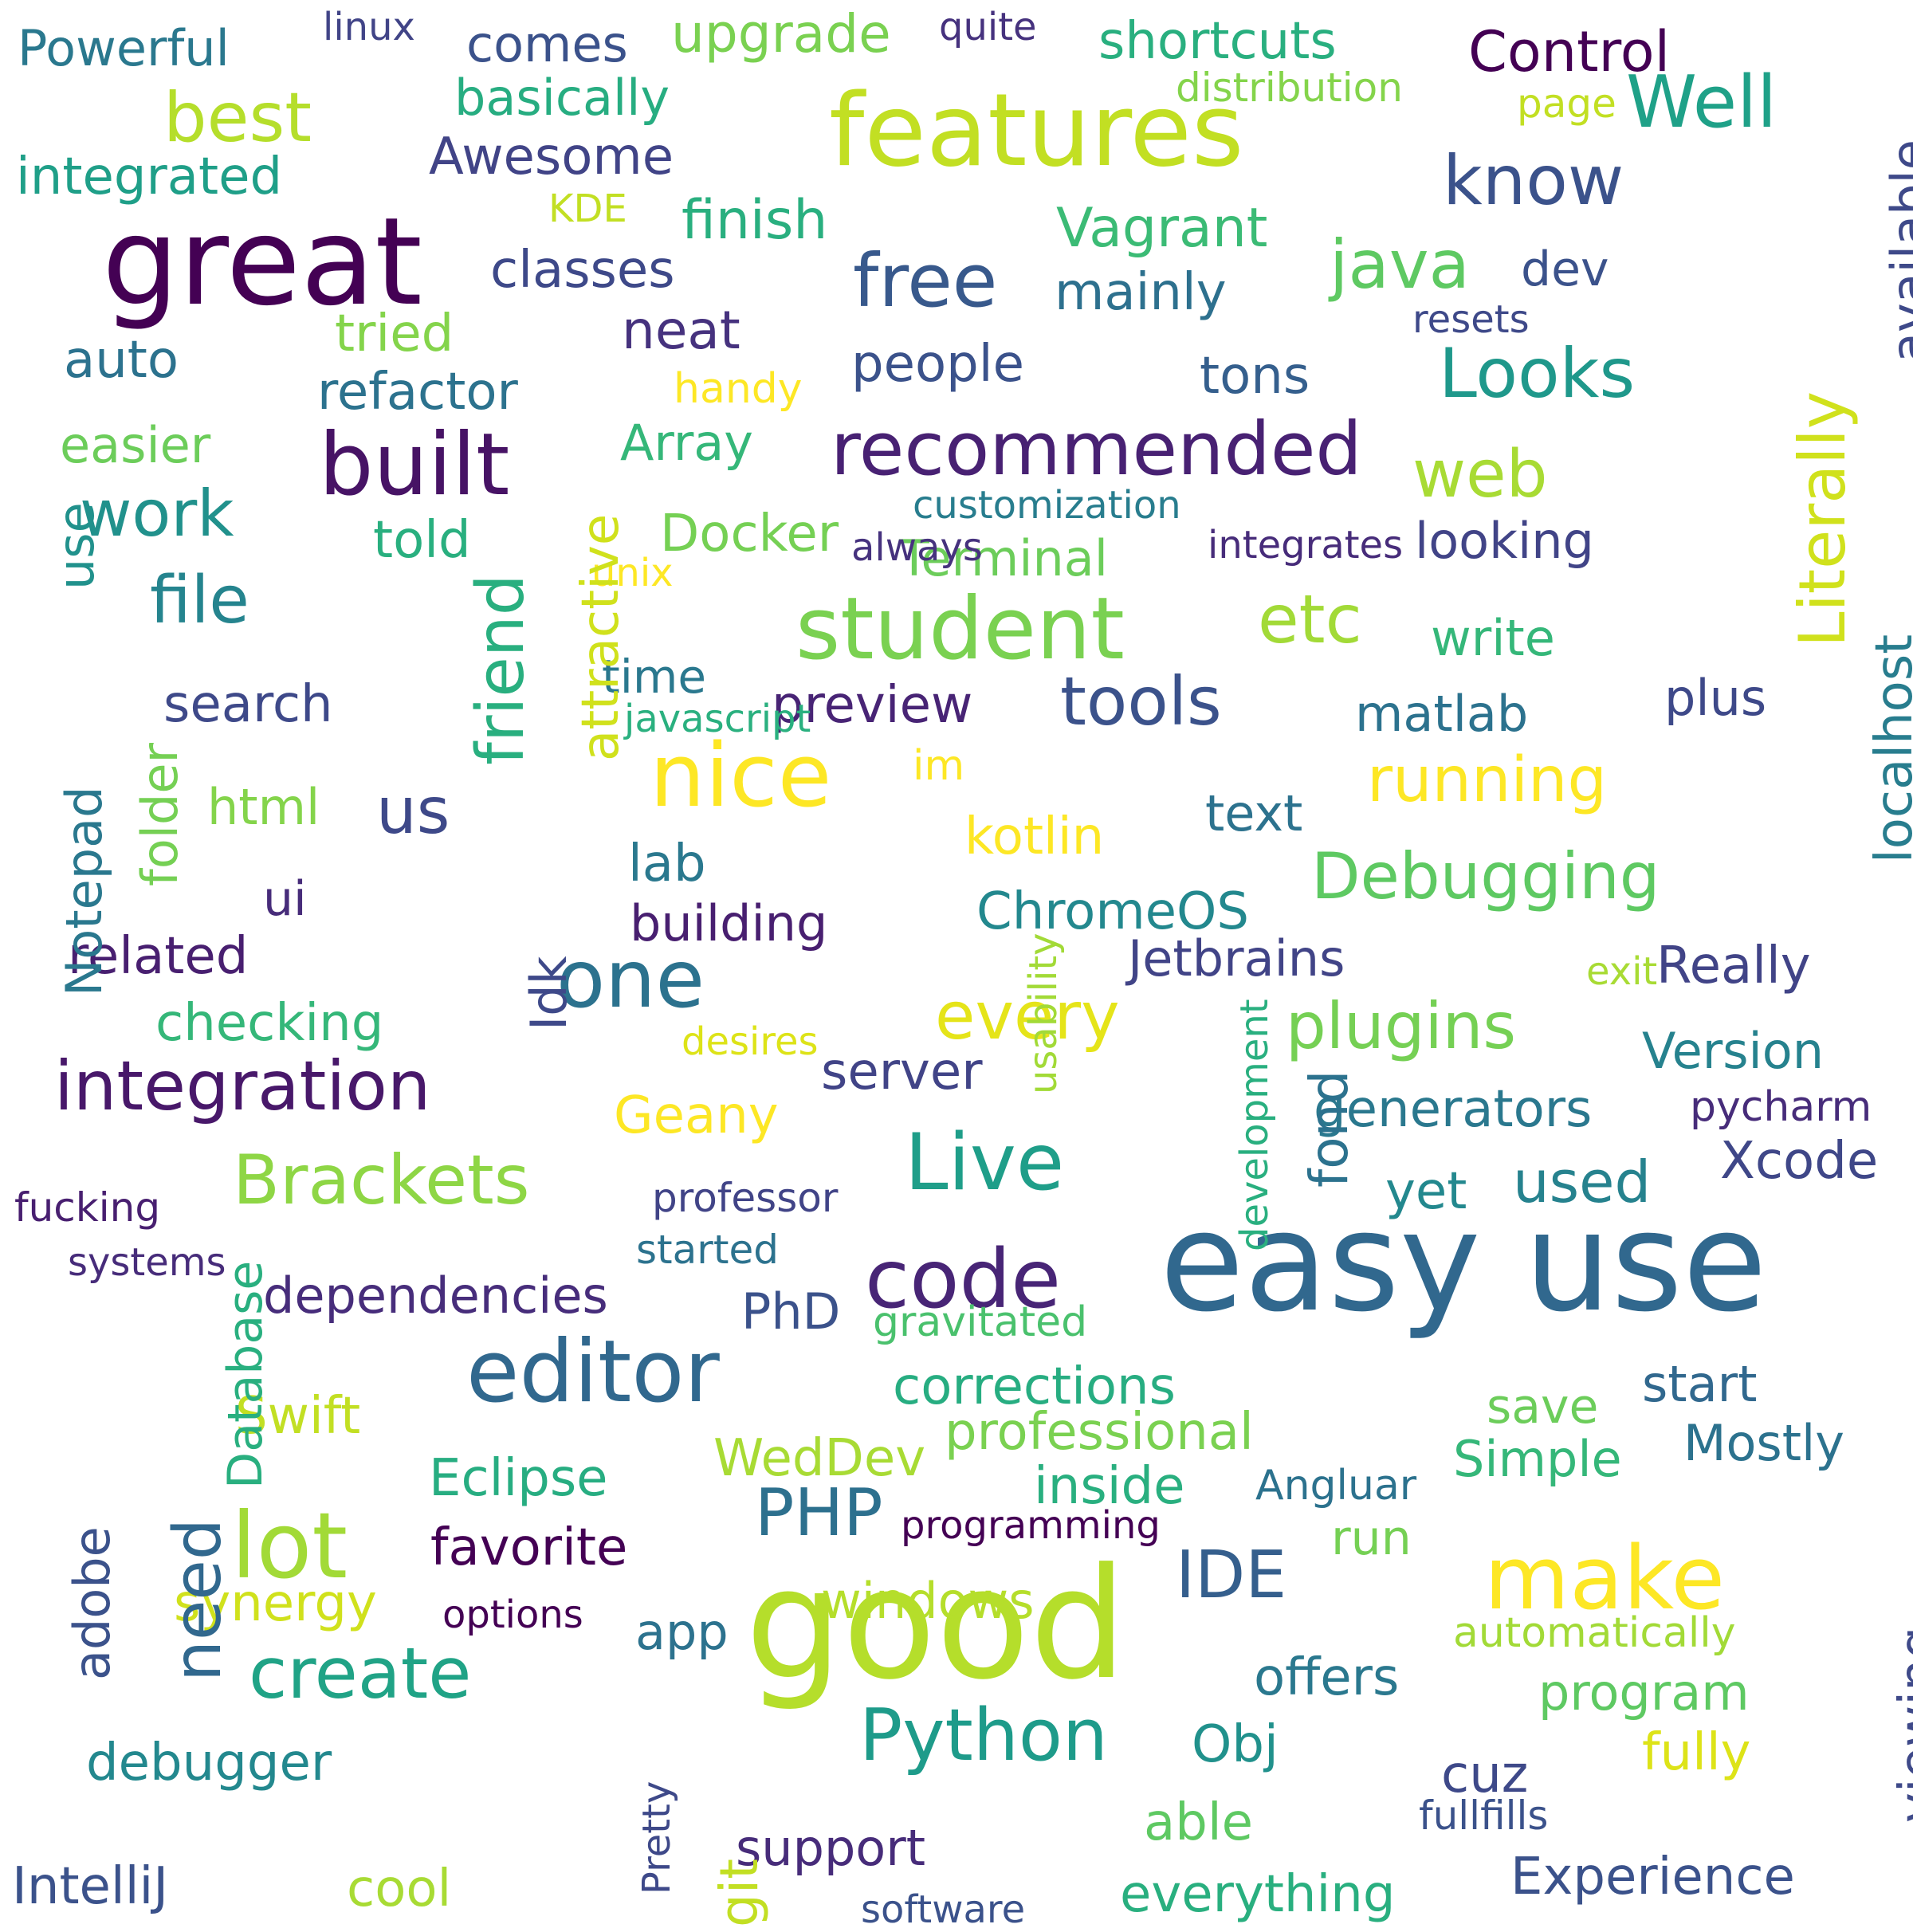  What do you see at coordinates (791, 1311) in the screenshot?
I see `word-phd: PhD` at bounding box center [791, 1311].